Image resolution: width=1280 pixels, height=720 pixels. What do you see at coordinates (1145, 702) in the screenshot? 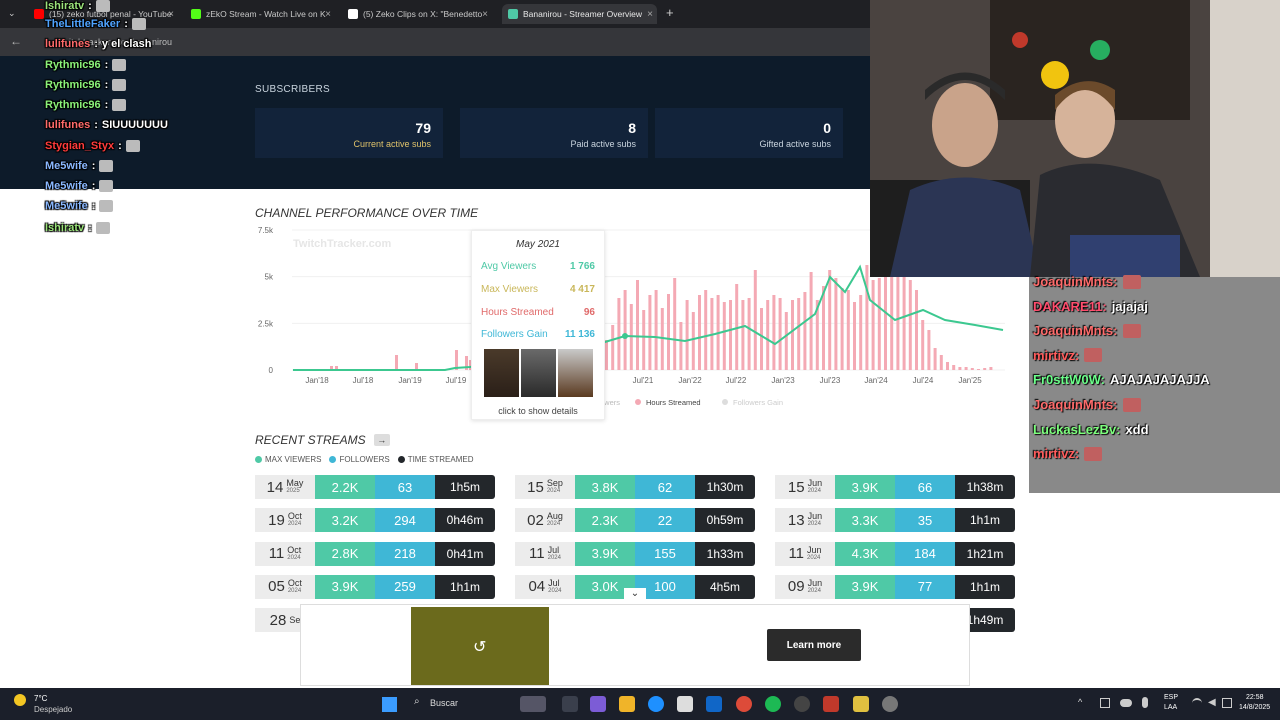
I see `mic-icon` at bounding box center [1145, 702].